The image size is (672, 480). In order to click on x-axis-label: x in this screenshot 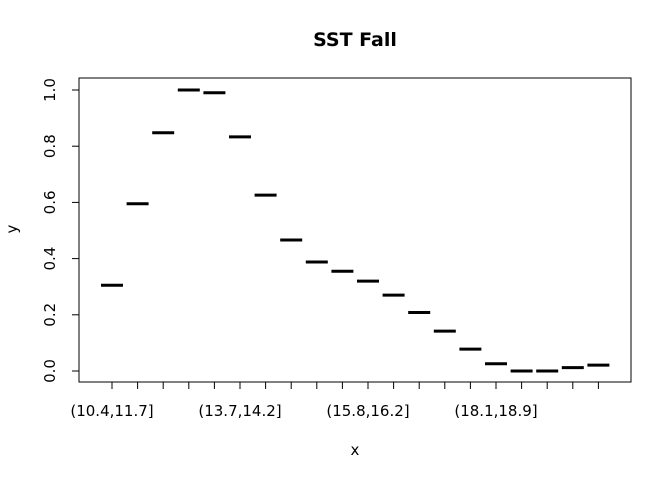, I will do `click(355, 450)`.